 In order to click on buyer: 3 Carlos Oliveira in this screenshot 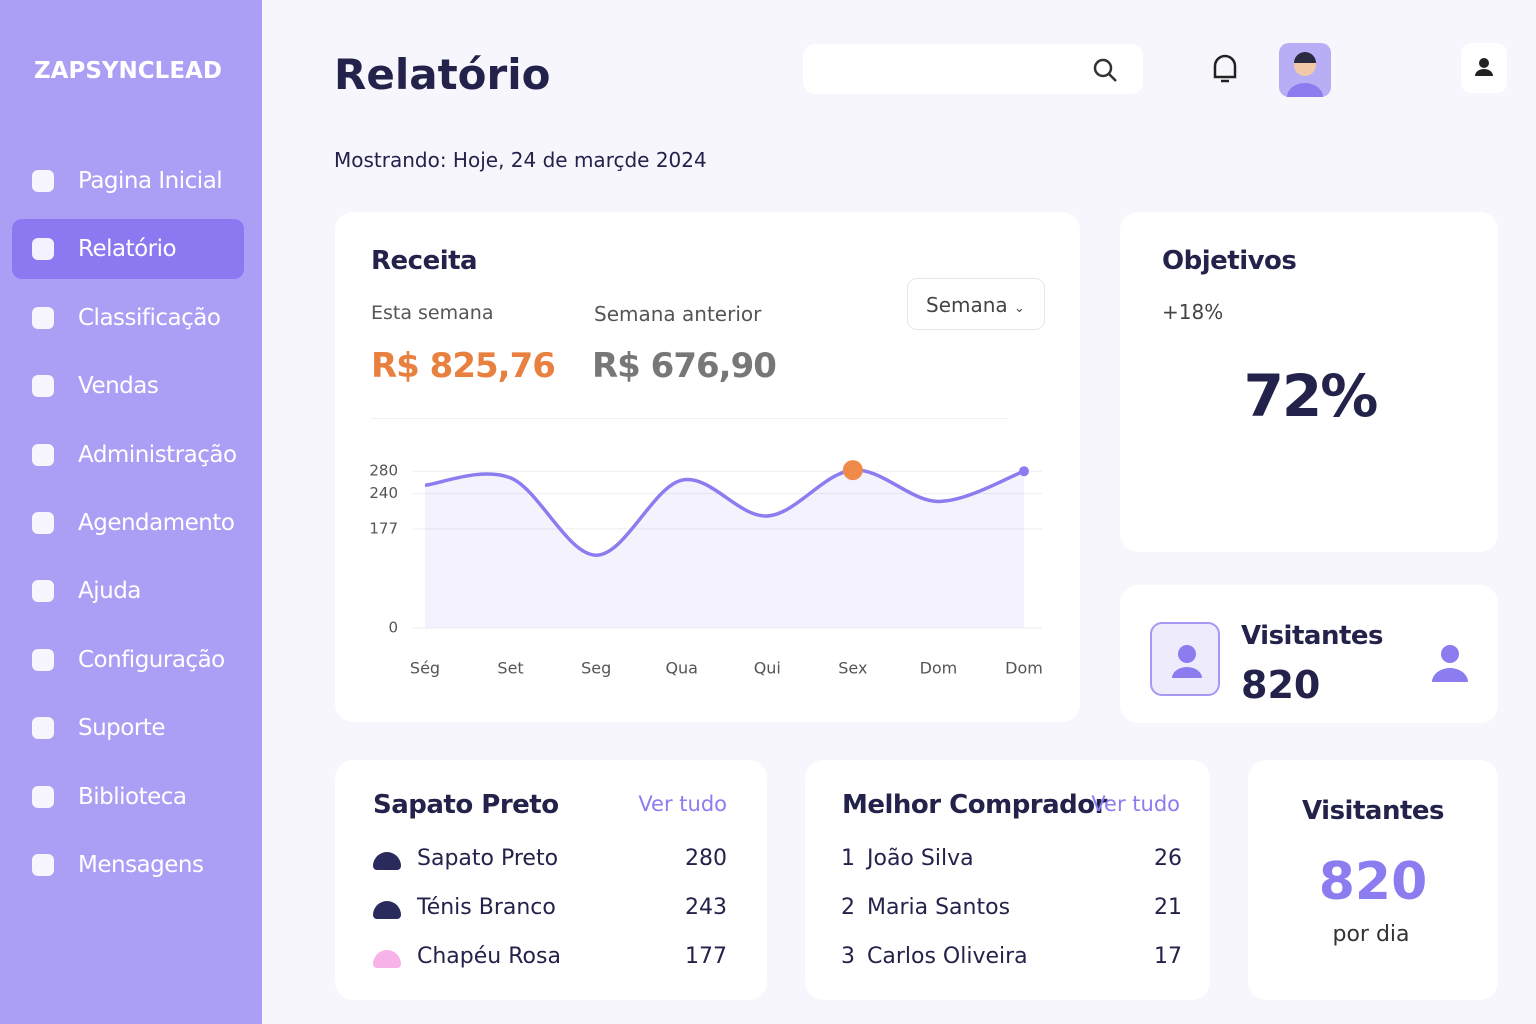, I will do `click(934, 956)`.